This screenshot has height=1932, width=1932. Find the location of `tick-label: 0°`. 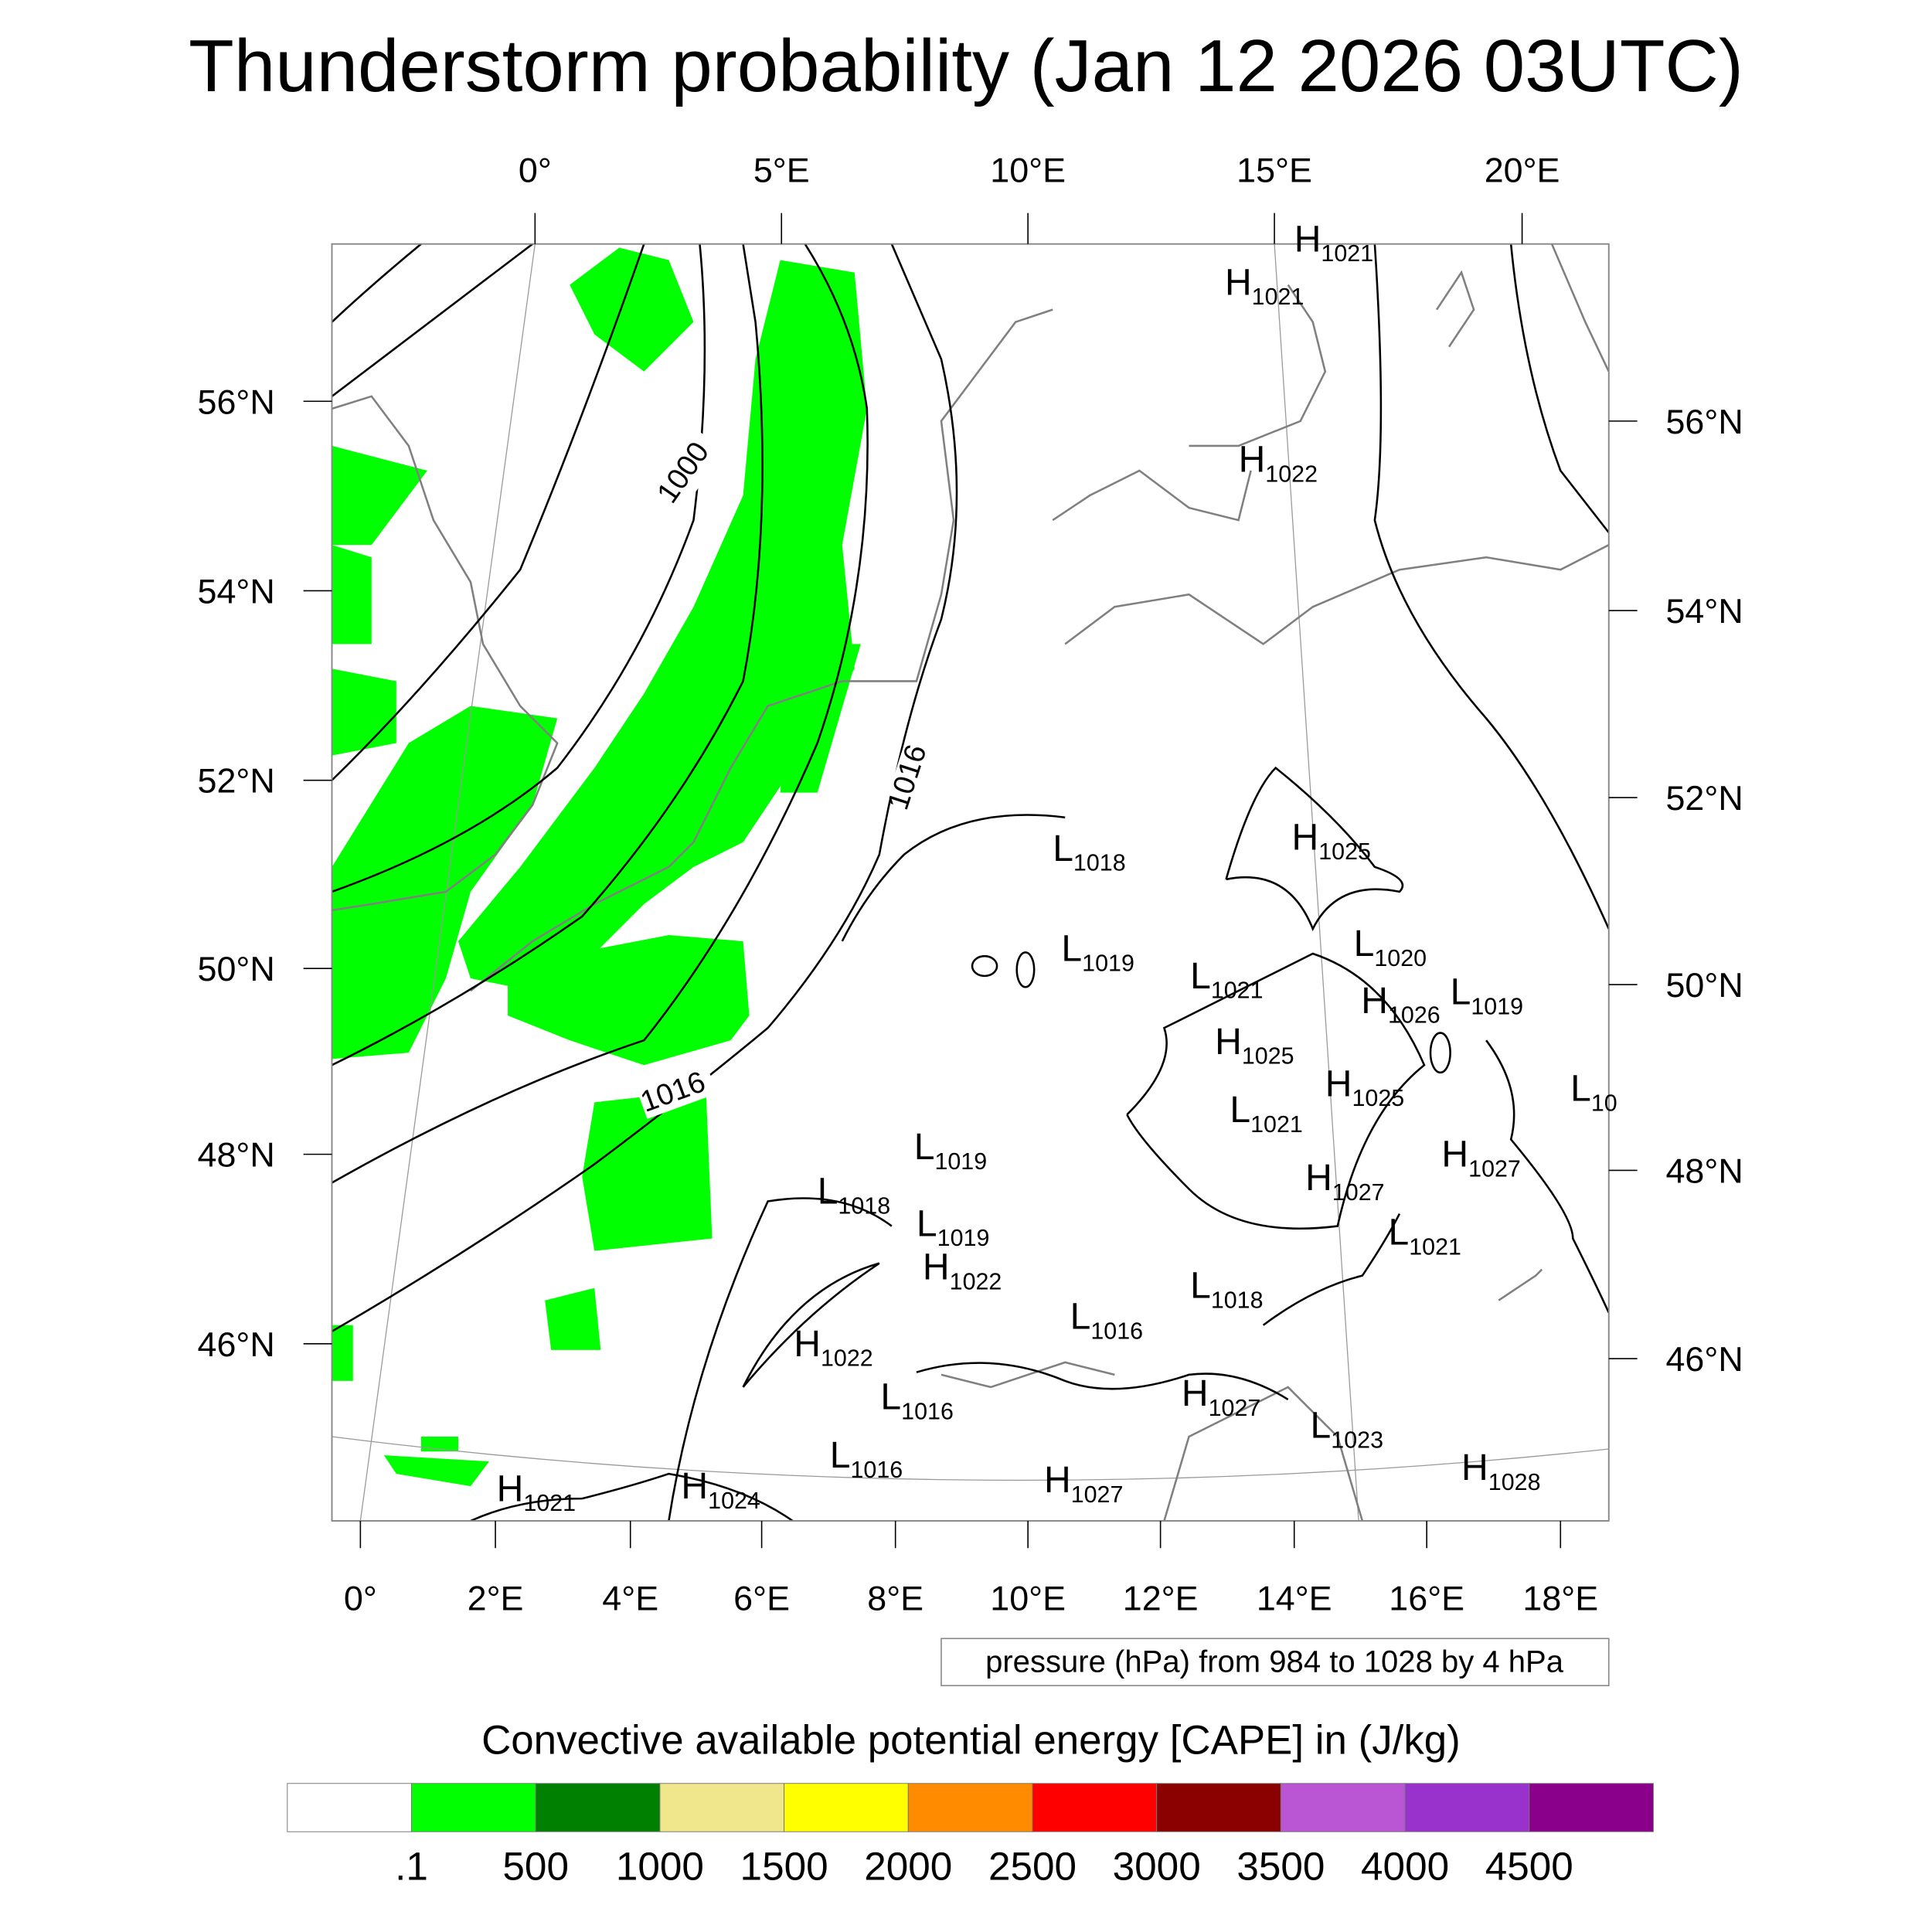

tick-label: 0° is located at coordinates (535, 170).